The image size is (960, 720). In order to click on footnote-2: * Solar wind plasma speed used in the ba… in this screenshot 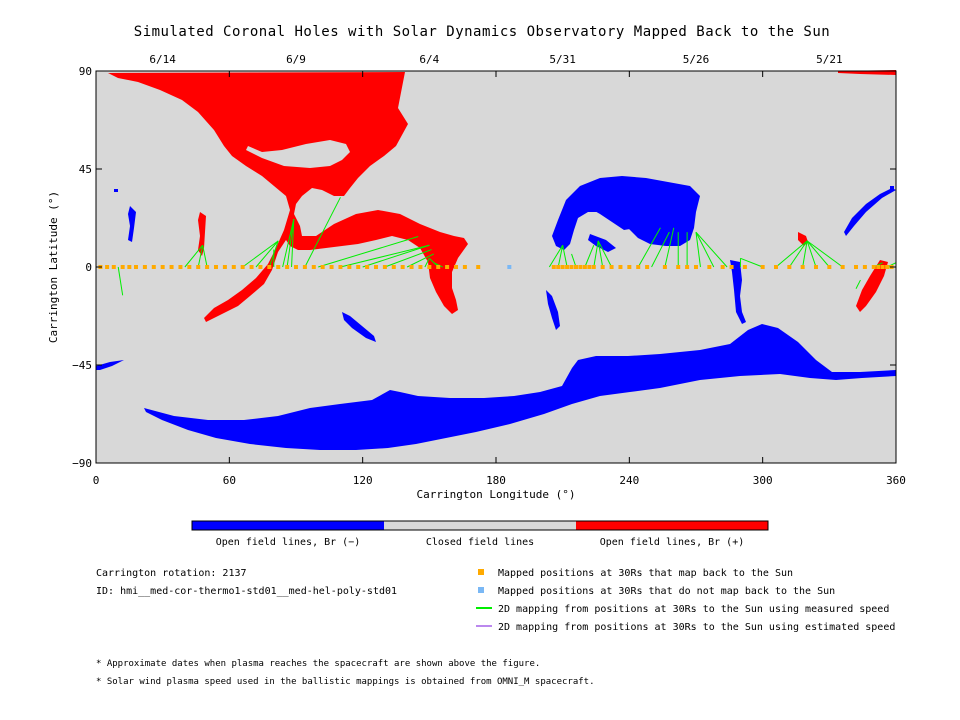, I will do `click(345, 682)`.